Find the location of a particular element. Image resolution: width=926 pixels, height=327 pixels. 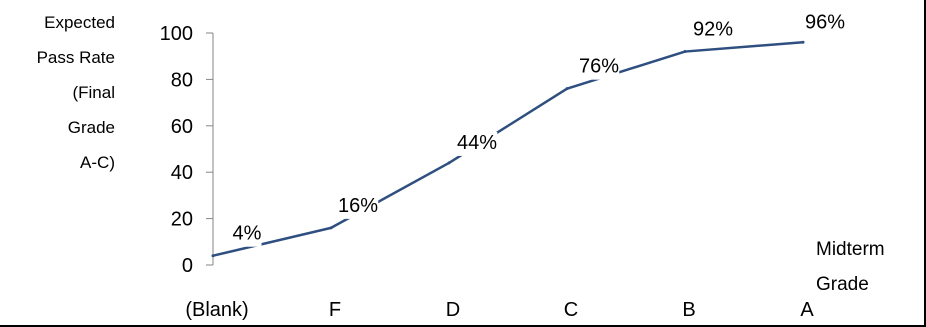

data-label: 76% is located at coordinates (599, 67).